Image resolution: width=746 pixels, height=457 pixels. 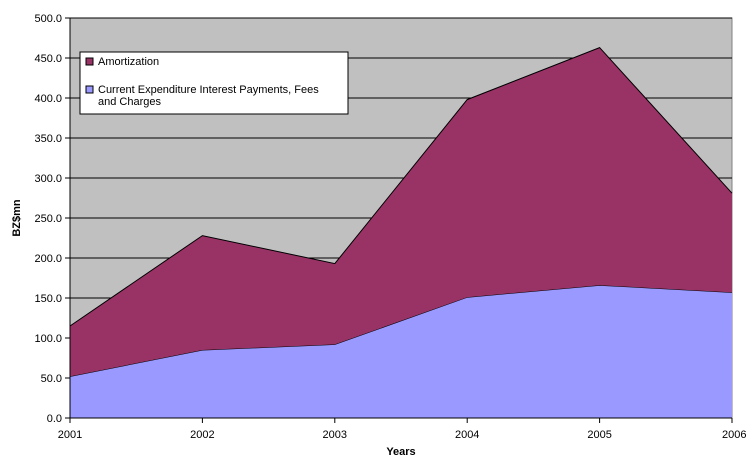 What do you see at coordinates (467, 435) in the screenshot?
I see `x-tick-label: 2004` at bounding box center [467, 435].